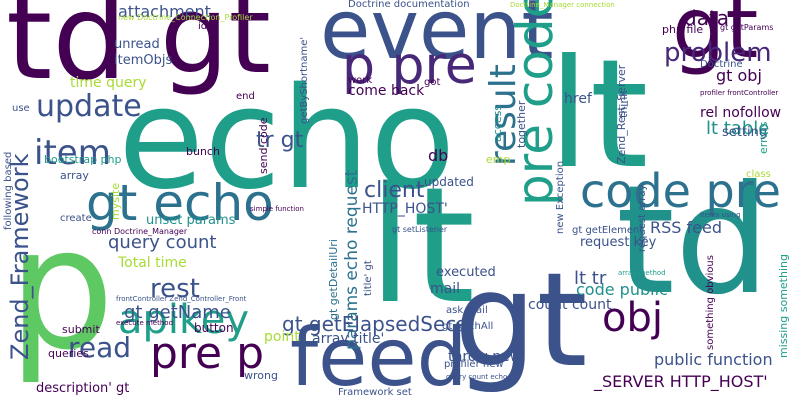 The image size is (800, 400). Describe the element at coordinates (642, 218) in the screenshot. I see `word-request-array: request array` at that location.